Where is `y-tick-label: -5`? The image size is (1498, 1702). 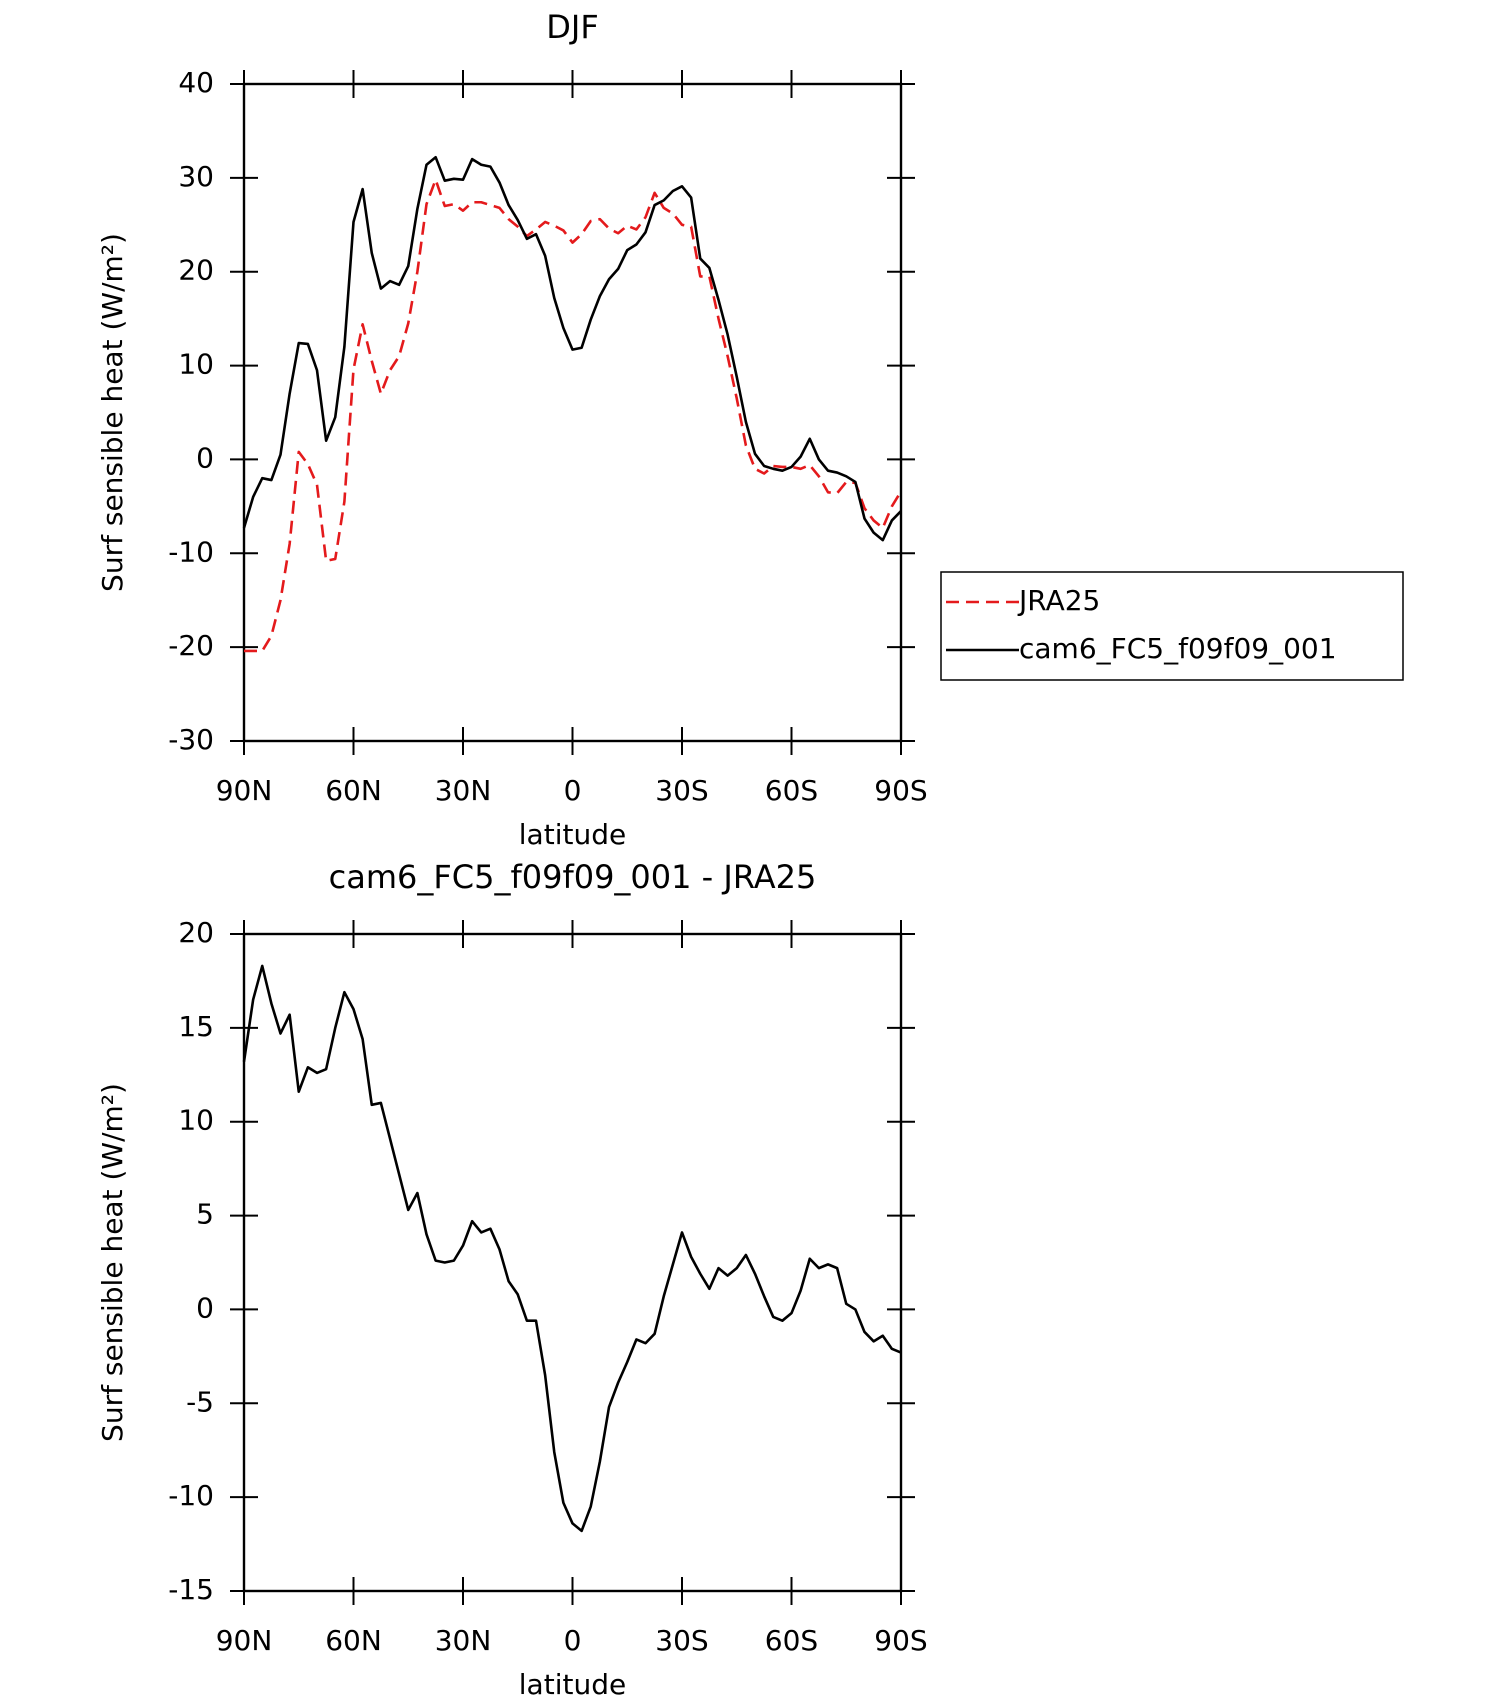 y-tick-label: -5 is located at coordinates (200, 1401).